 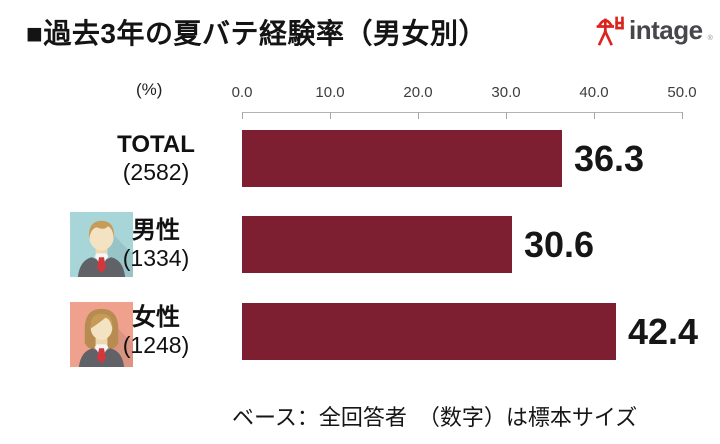 I want to click on category-label: 男性, so click(x=156, y=230).